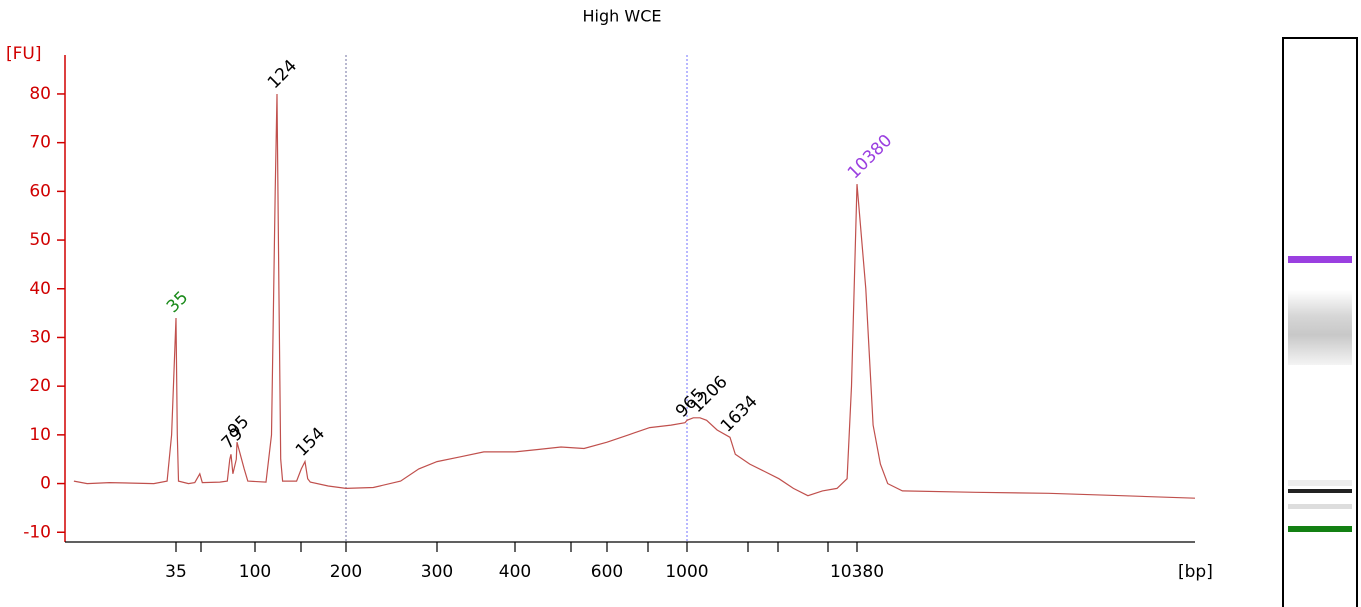  What do you see at coordinates (346, 572) in the screenshot?
I see `x-tick-label: 200` at bounding box center [346, 572].